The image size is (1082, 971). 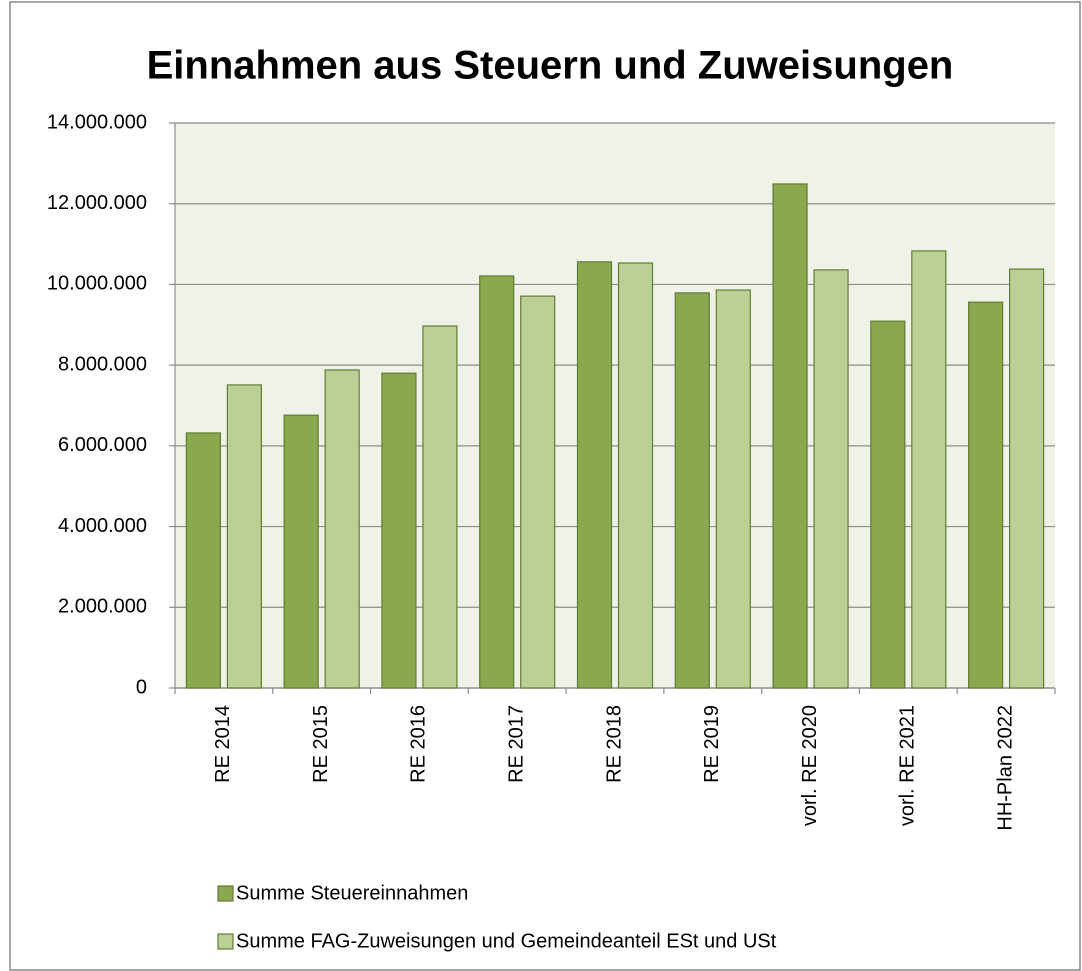 What do you see at coordinates (352, 893) in the screenshot?
I see `legend-label: Summe Steuereinnahmen` at bounding box center [352, 893].